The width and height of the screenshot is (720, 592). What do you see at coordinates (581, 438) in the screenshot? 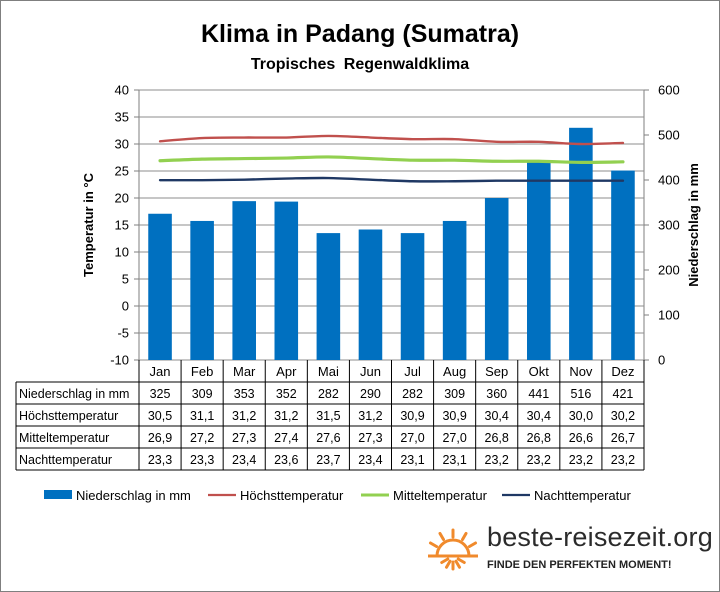
I see `table-cell: 26,6` at bounding box center [581, 438].